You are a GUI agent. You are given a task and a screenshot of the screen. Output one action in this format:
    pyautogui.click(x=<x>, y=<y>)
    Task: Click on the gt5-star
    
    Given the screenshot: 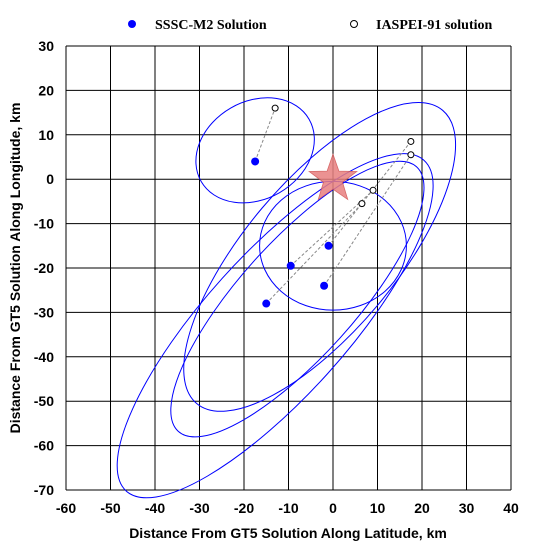 What is the action you would take?
    pyautogui.click(x=333, y=176)
    